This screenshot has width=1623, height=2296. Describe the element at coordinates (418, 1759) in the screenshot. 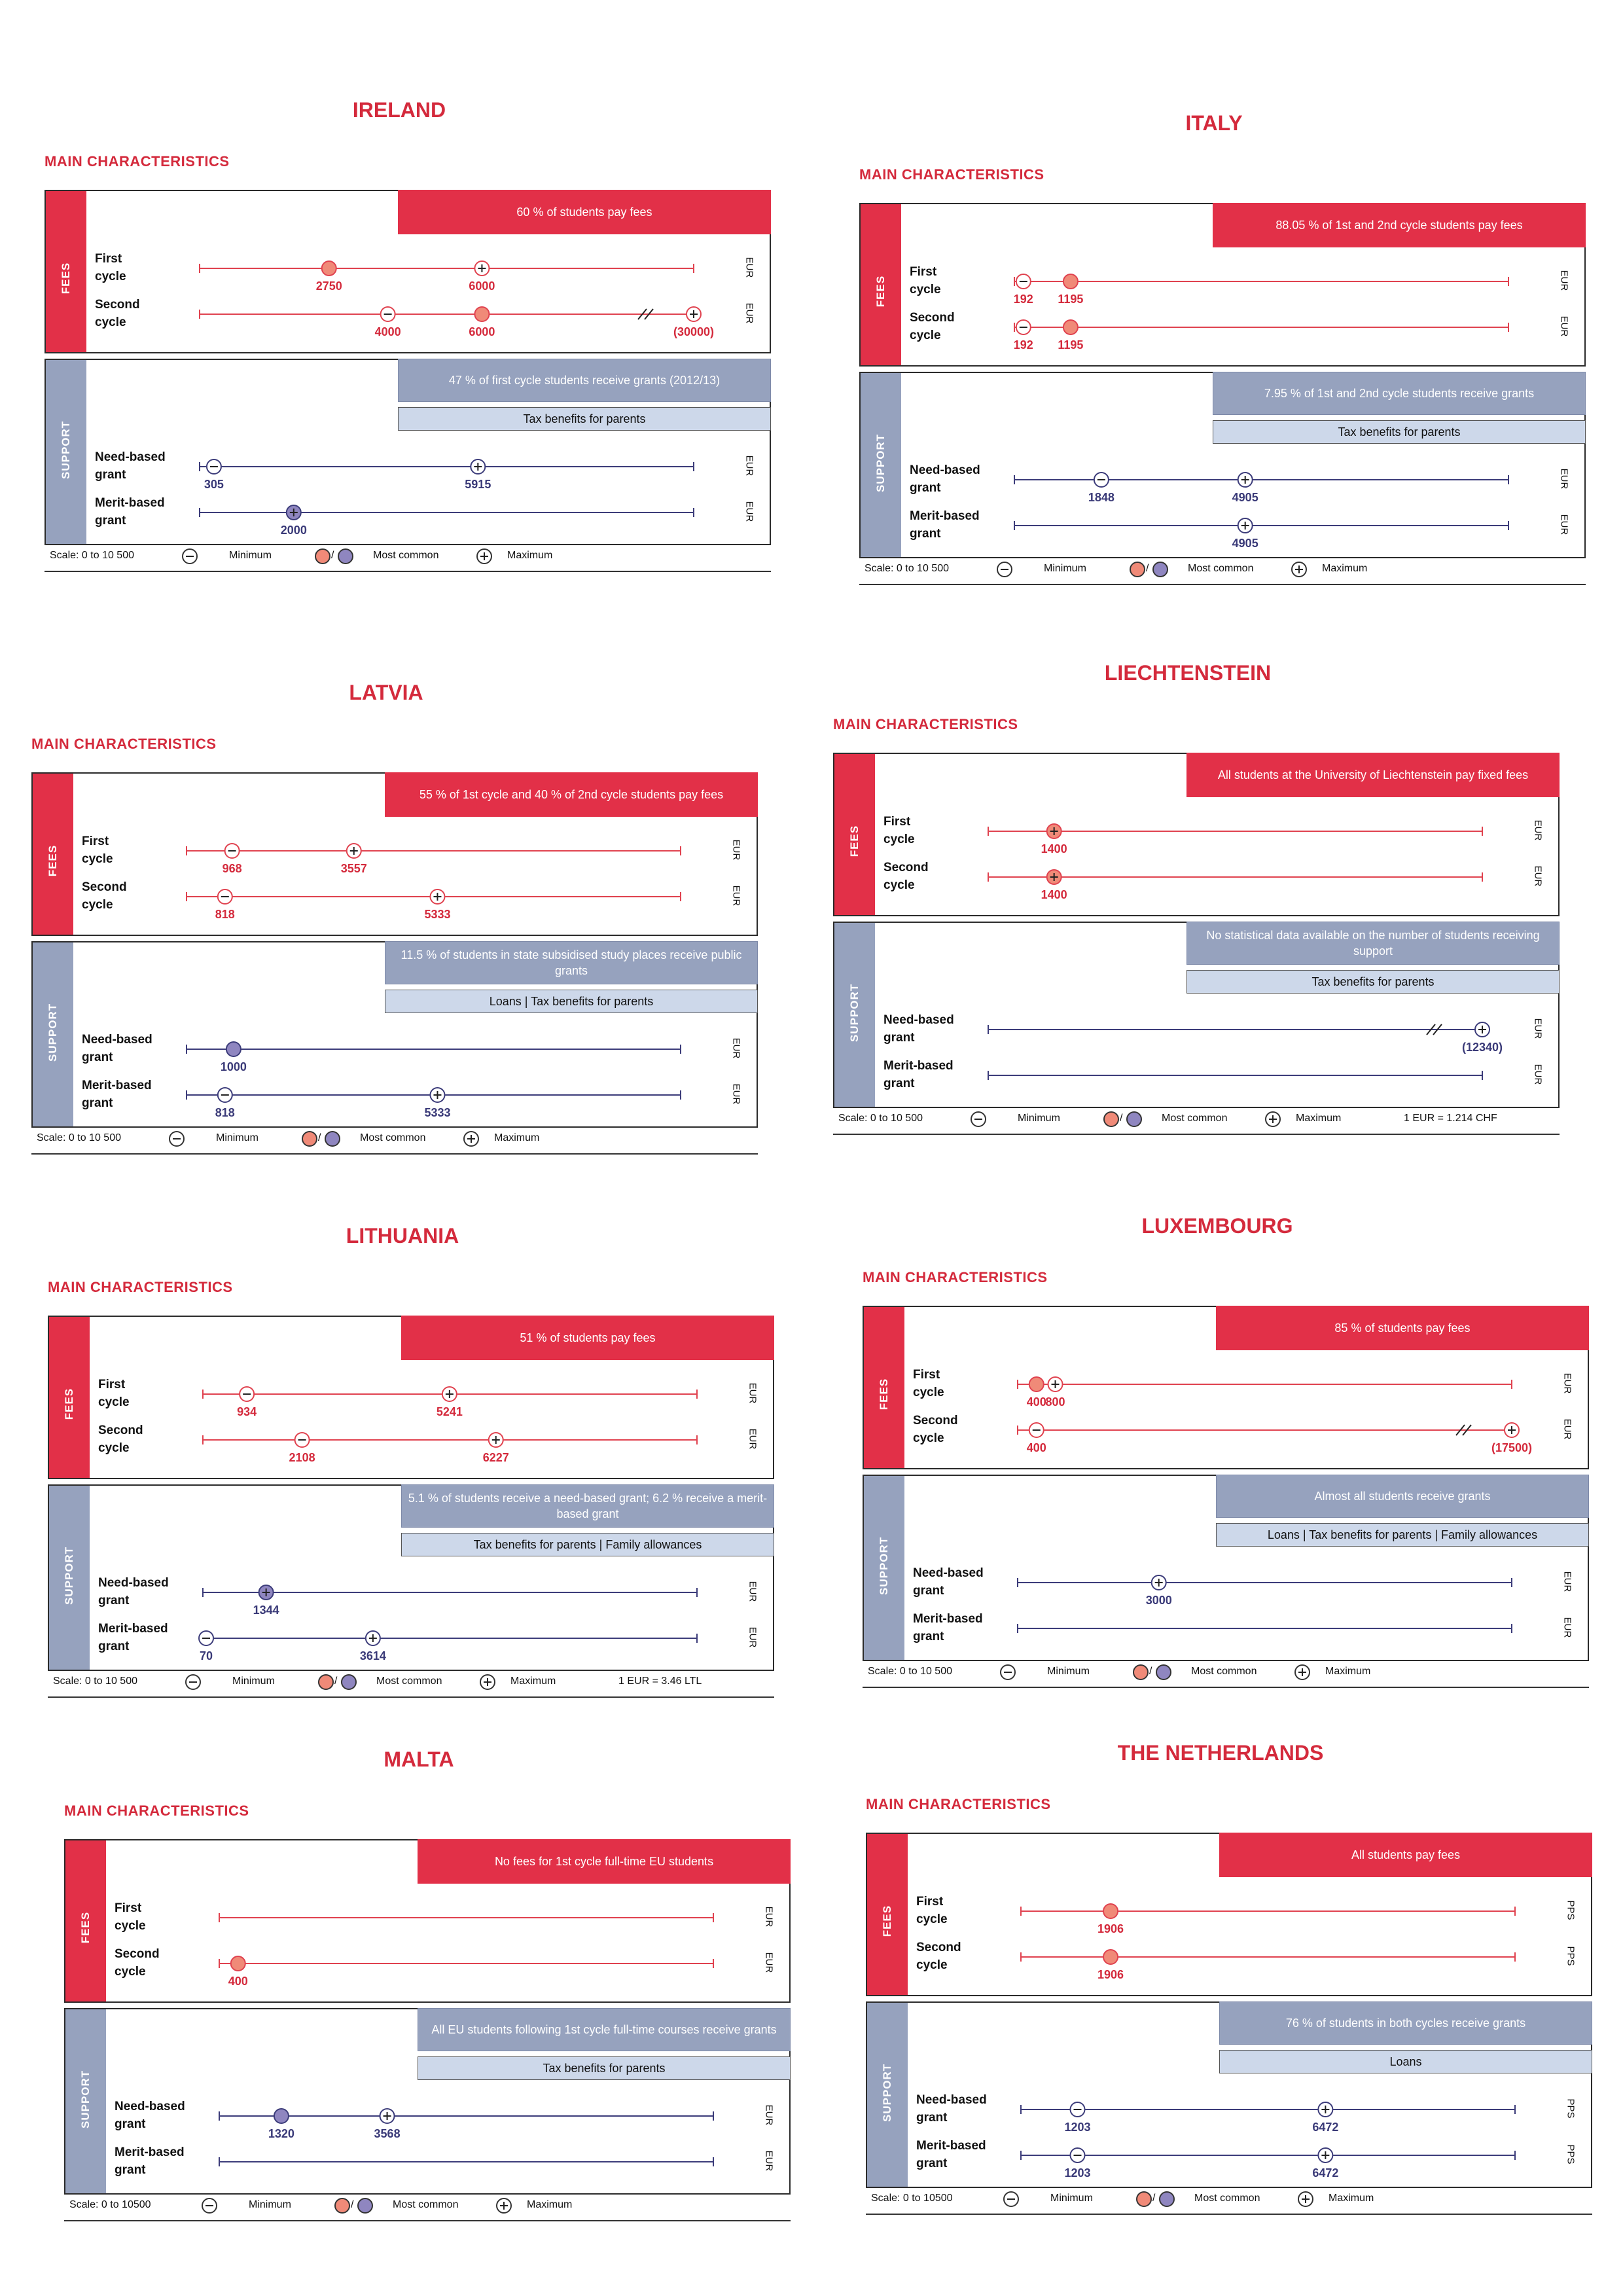

I see `country-title: MALTA` at that location.